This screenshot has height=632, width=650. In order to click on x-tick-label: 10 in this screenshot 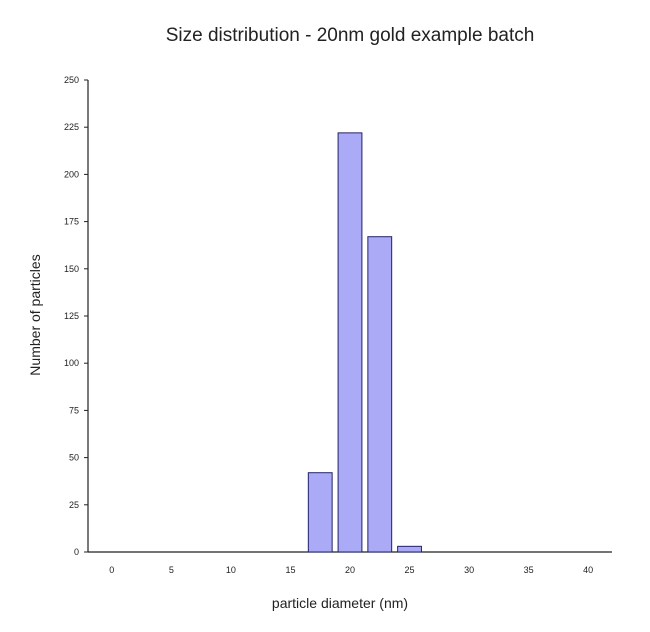, I will do `click(231, 570)`.